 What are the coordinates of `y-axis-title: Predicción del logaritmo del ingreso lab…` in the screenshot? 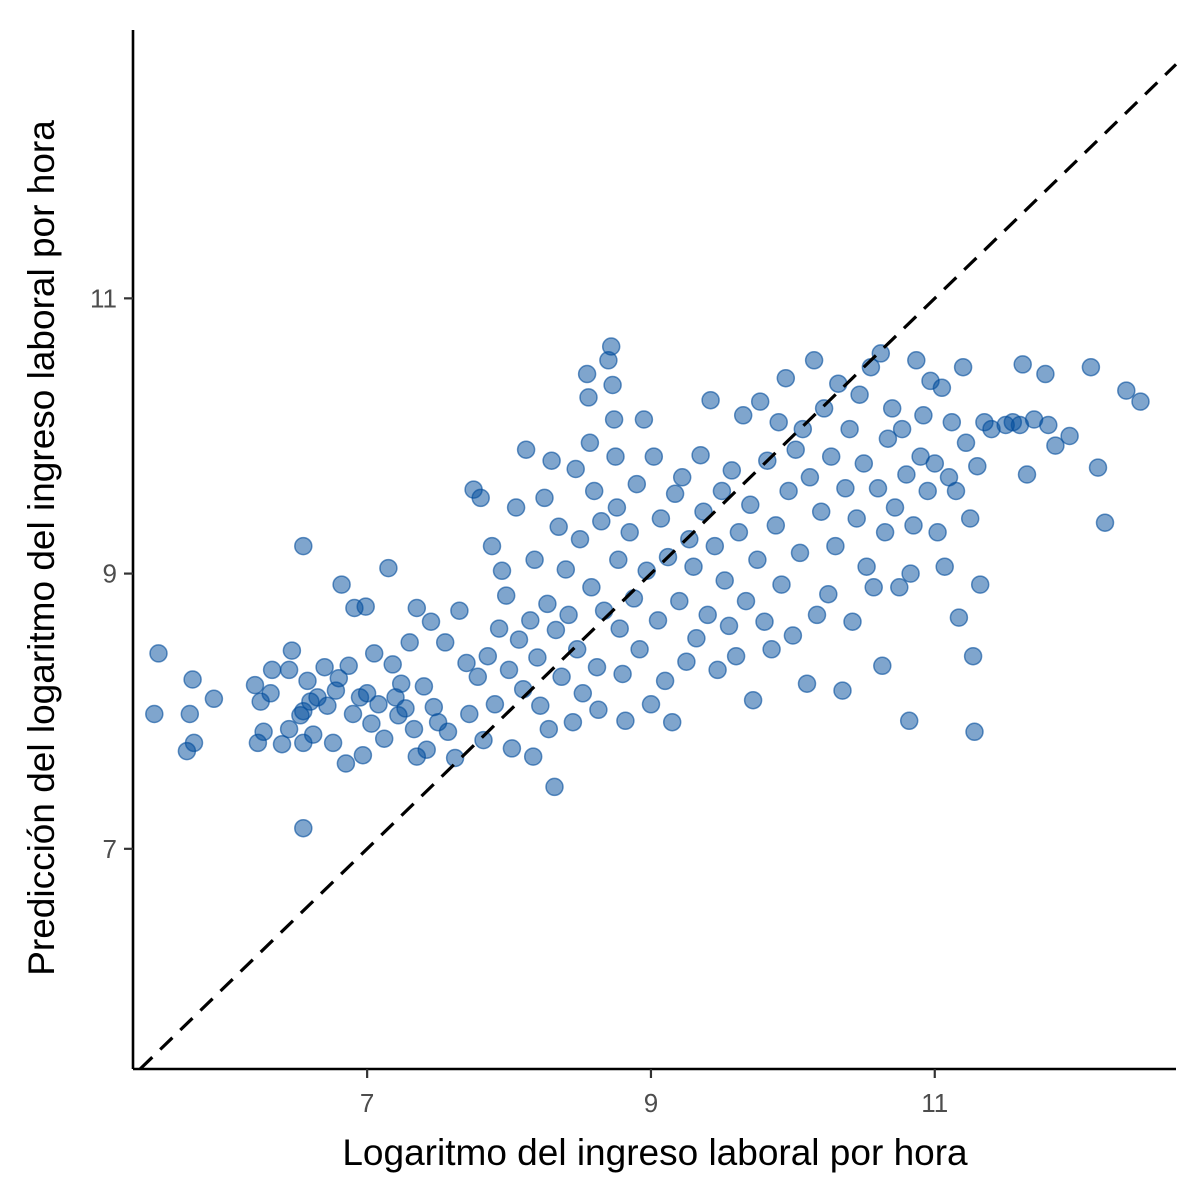 It's located at (41, 548).